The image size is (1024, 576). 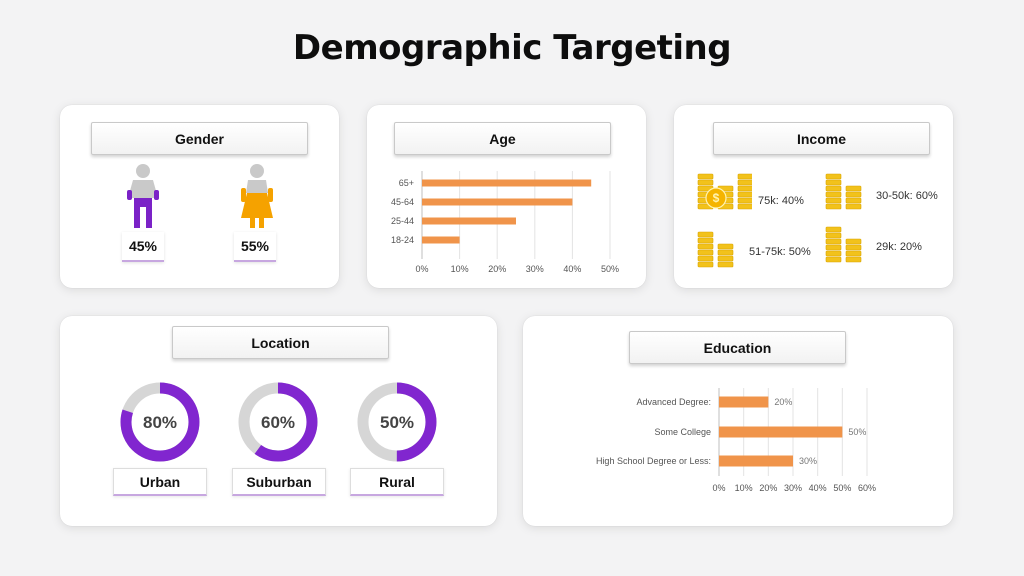 What do you see at coordinates (397, 482) in the screenshot?
I see `rural-label: Rural` at bounding box center [397, 482].